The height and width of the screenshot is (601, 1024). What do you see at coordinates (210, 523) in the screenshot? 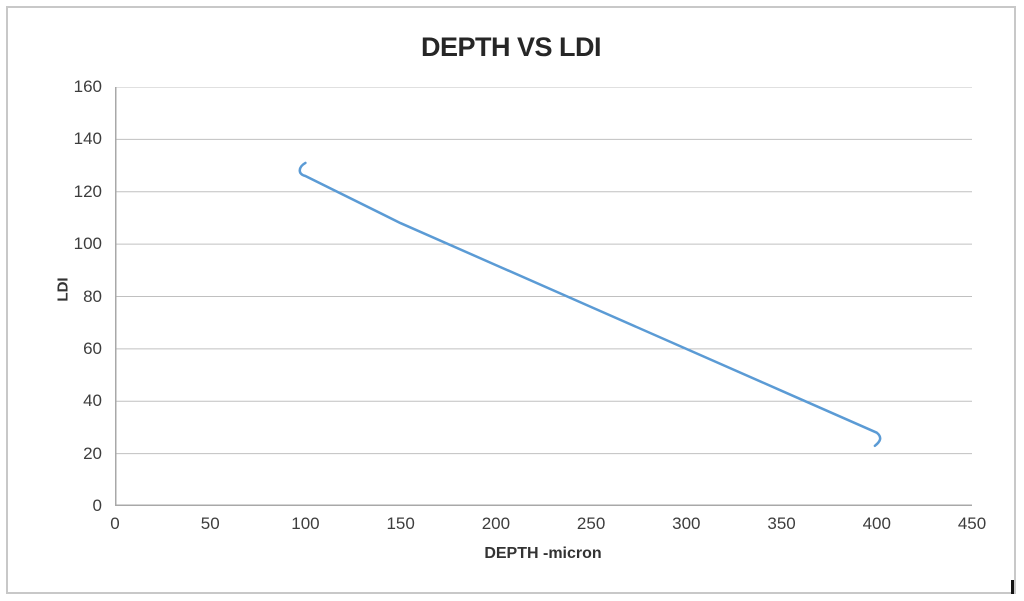
I see `x-tick-label: 50` at bounding box center [210, 523].